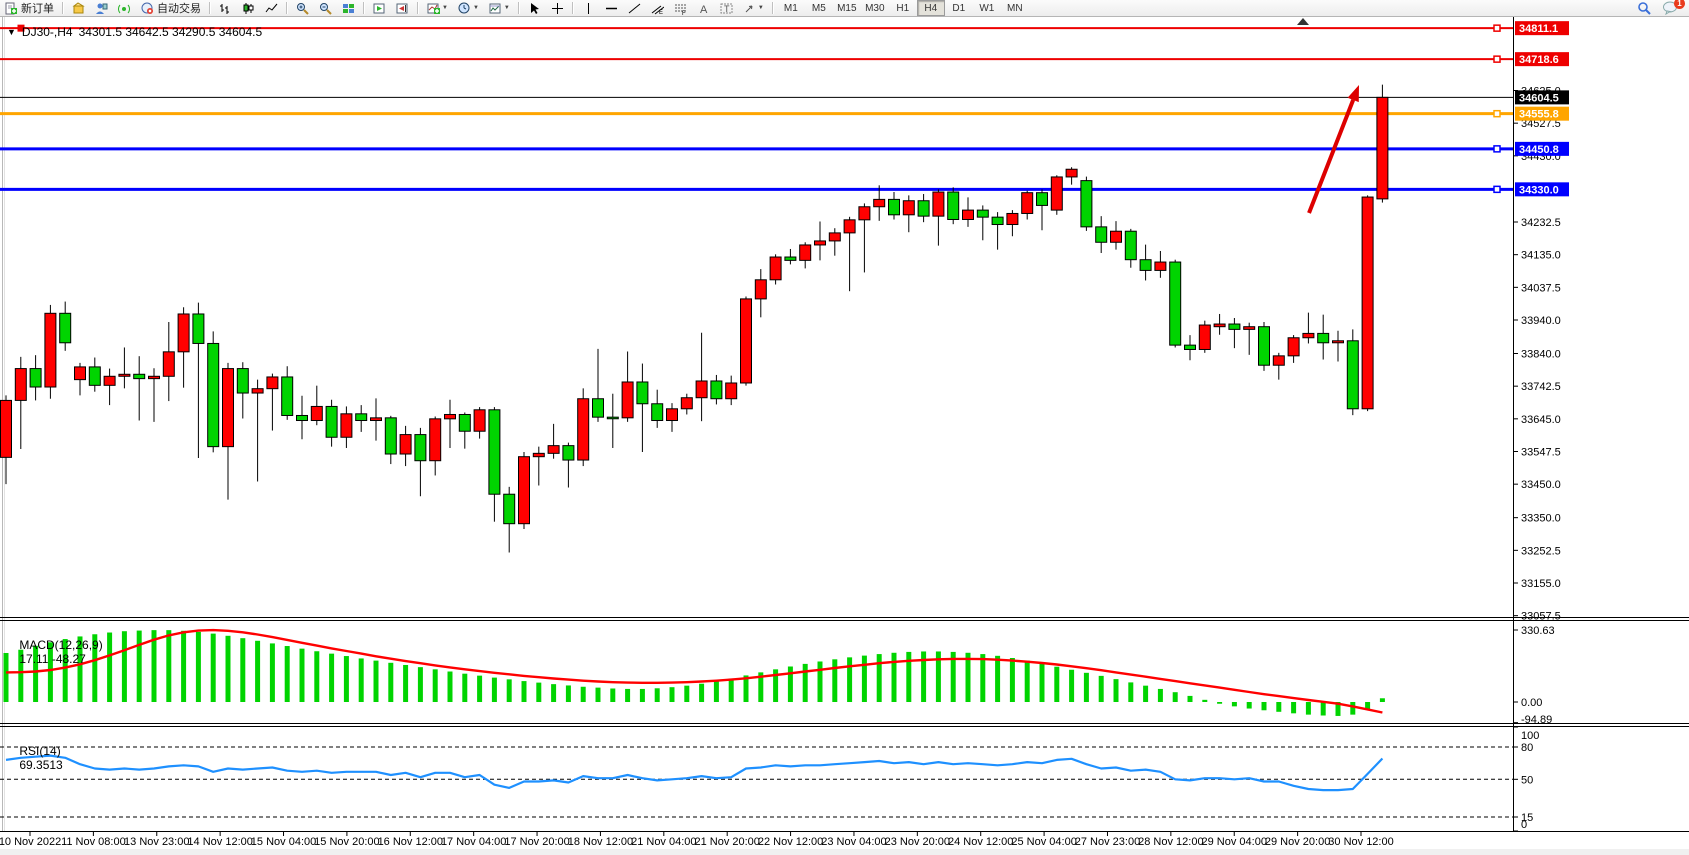  Describe the element at coordinates (753, 8) in the screenshot. I see `arrows-button: ▼` at that location.